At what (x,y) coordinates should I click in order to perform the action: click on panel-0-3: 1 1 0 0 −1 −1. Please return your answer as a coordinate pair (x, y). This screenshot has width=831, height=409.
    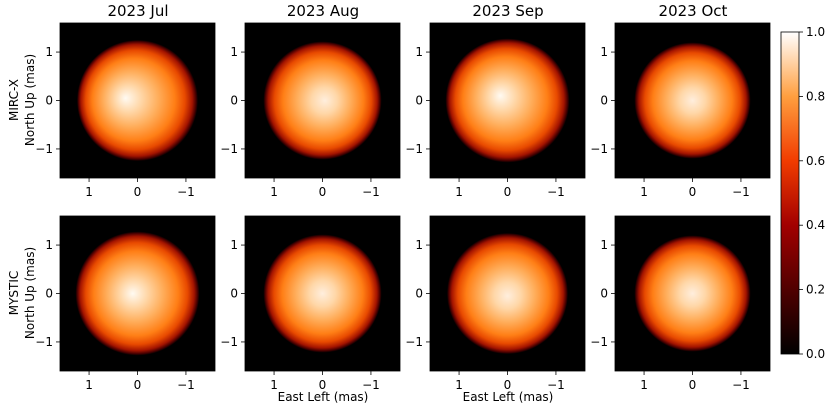
    Looking at the image, I should click on (680, 110).